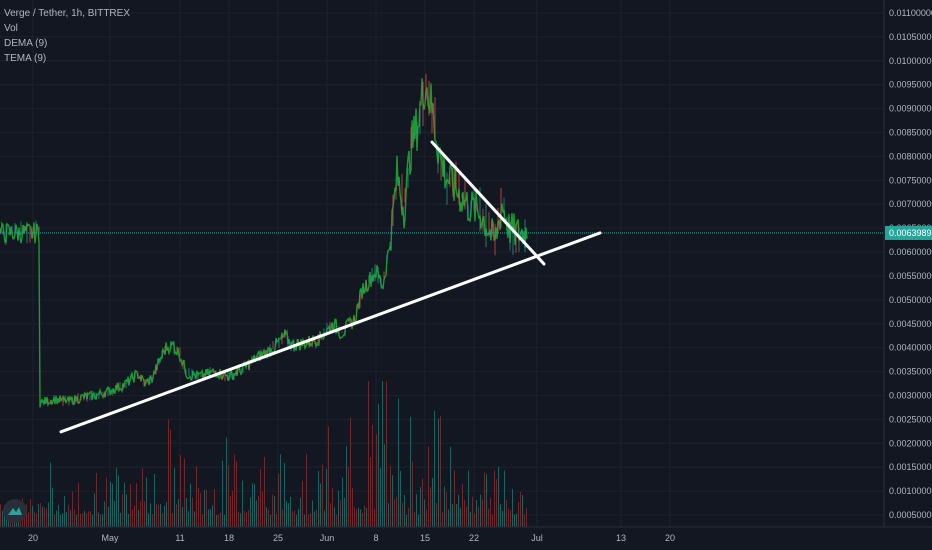  What do you see at coordinates (67, 13) in the screenshot?
I see `symbol-title: Verge / Tether, 1h, BITTREX` at bounding box center [67, 13].